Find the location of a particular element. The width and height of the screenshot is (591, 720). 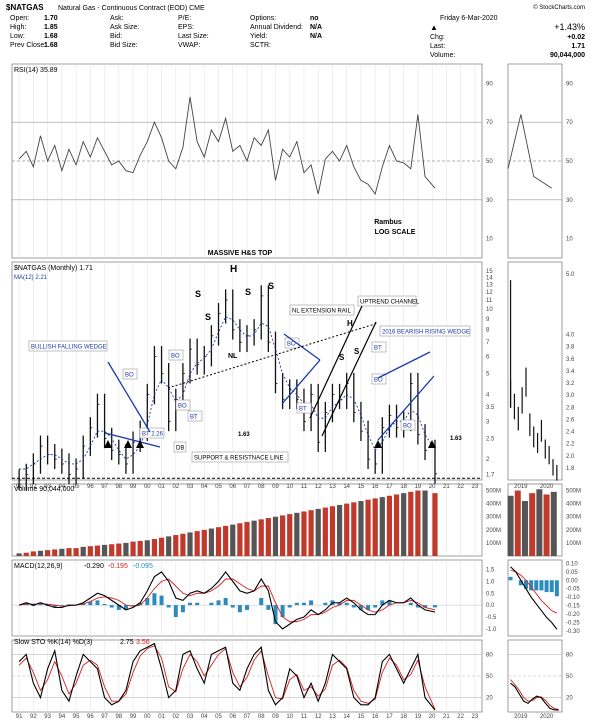

side-price-y-tick: 4.0 is located at coordinates (570, 336).